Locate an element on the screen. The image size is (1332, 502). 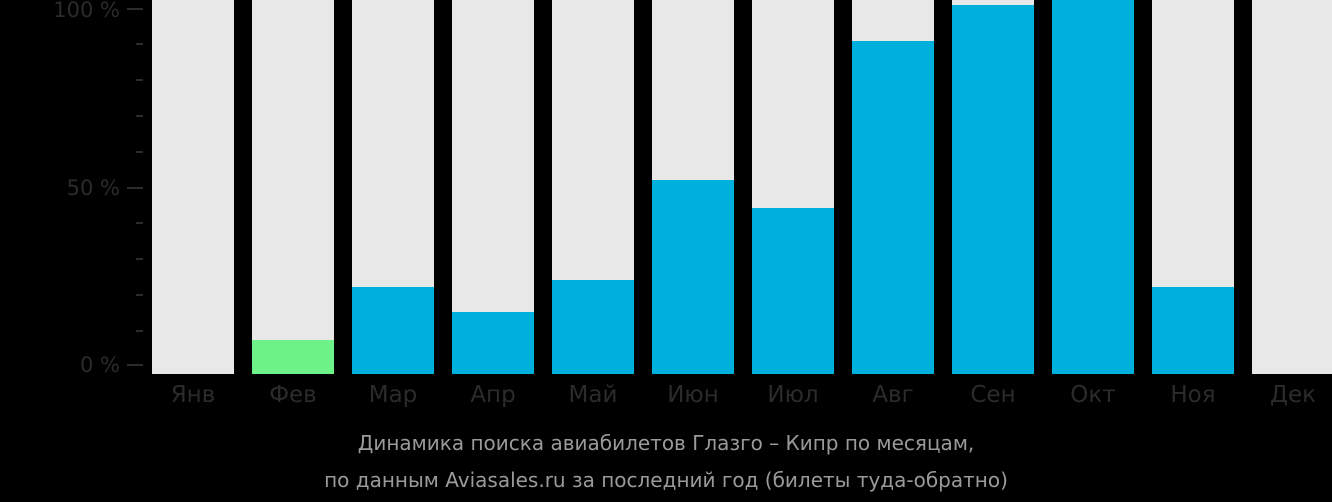
x-label: Фев is located at coordinates (293, 395).